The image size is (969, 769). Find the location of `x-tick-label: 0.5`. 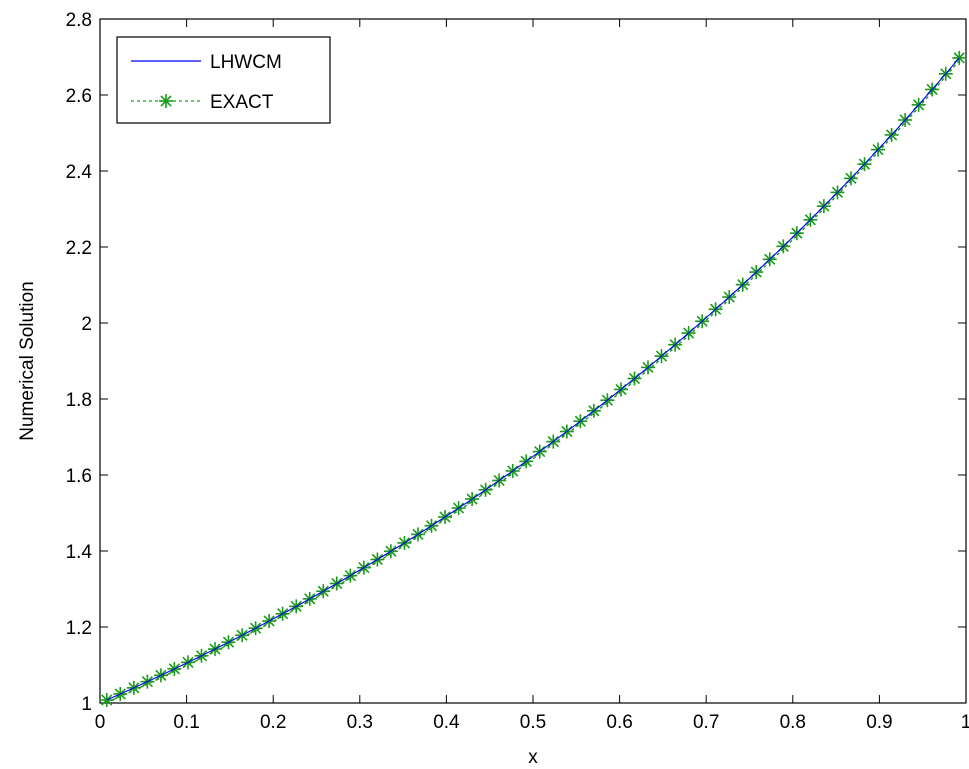

x-tick-label: 0.5 is located at coordinates (533, 722).